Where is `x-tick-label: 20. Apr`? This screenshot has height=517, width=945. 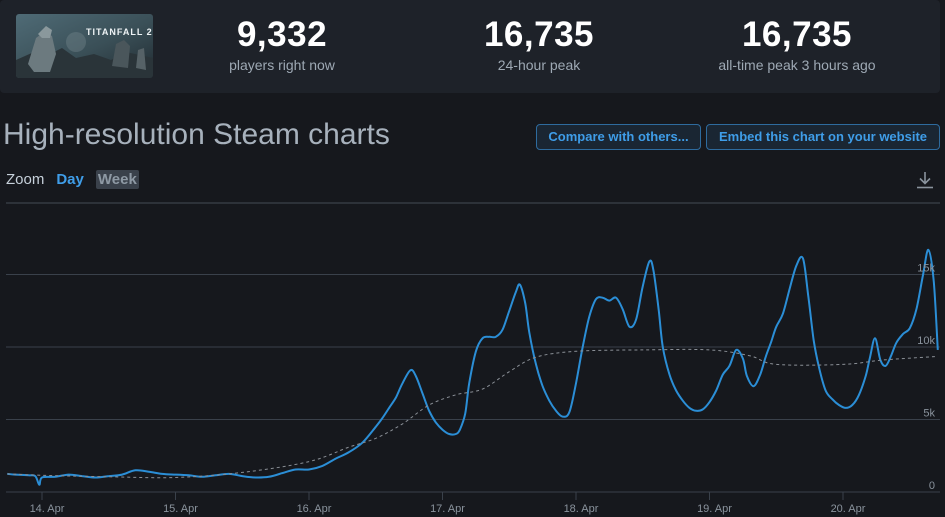 x-tick-label: 20. Apr is located at coordinates (848, 509).